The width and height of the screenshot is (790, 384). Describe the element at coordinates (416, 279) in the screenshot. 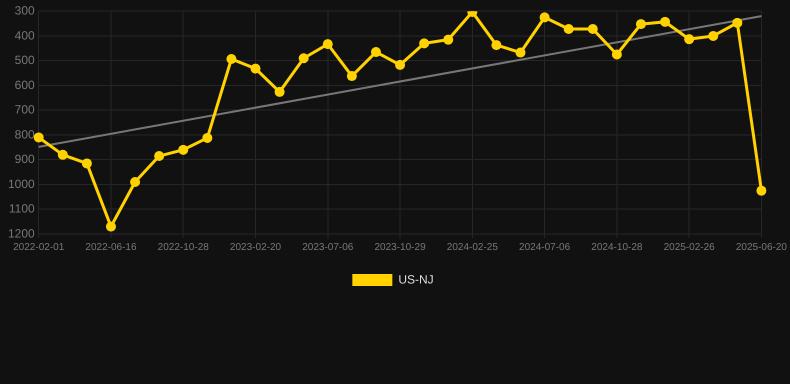

I see `legend-label: US-NJ` at that location.